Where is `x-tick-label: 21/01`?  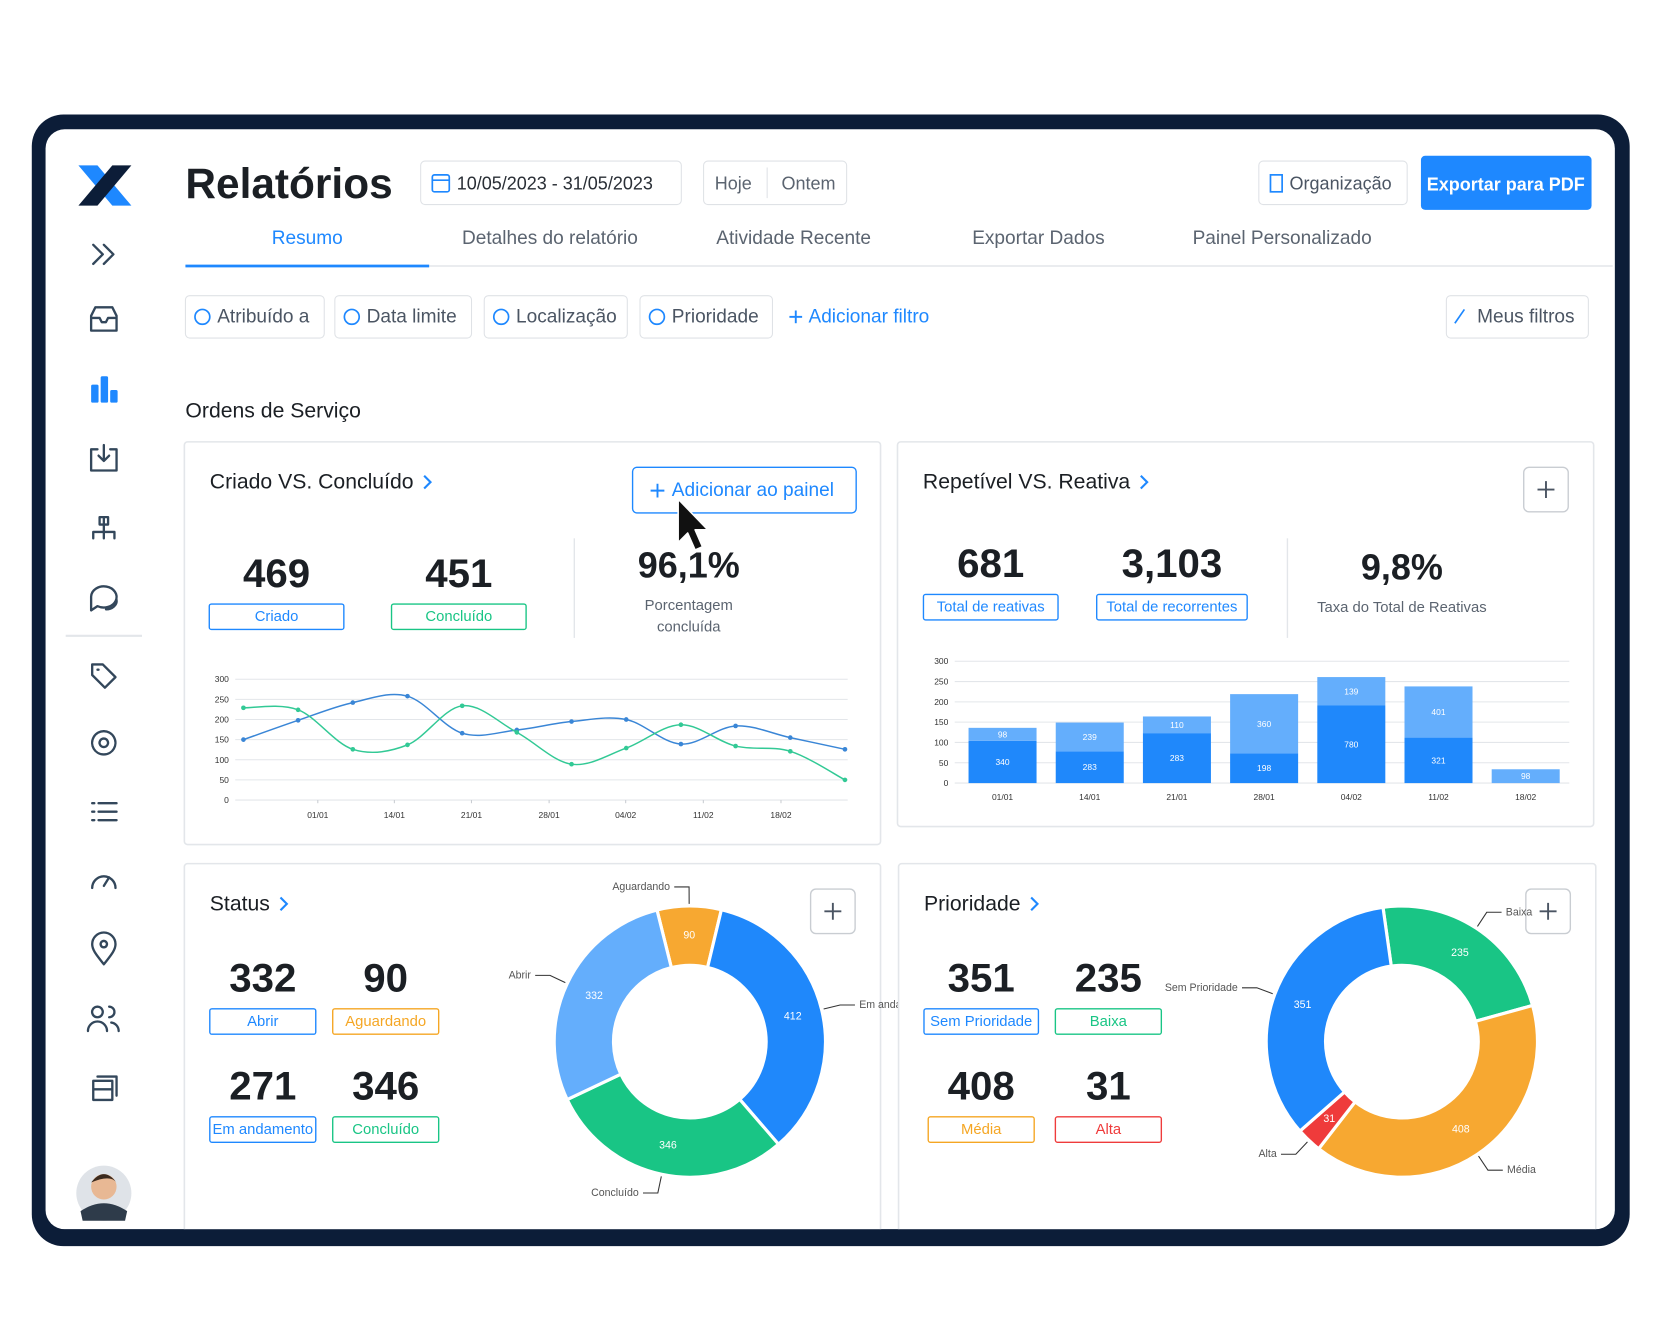
x-tick-label: 21/01 is located at coordinates (471, 815).